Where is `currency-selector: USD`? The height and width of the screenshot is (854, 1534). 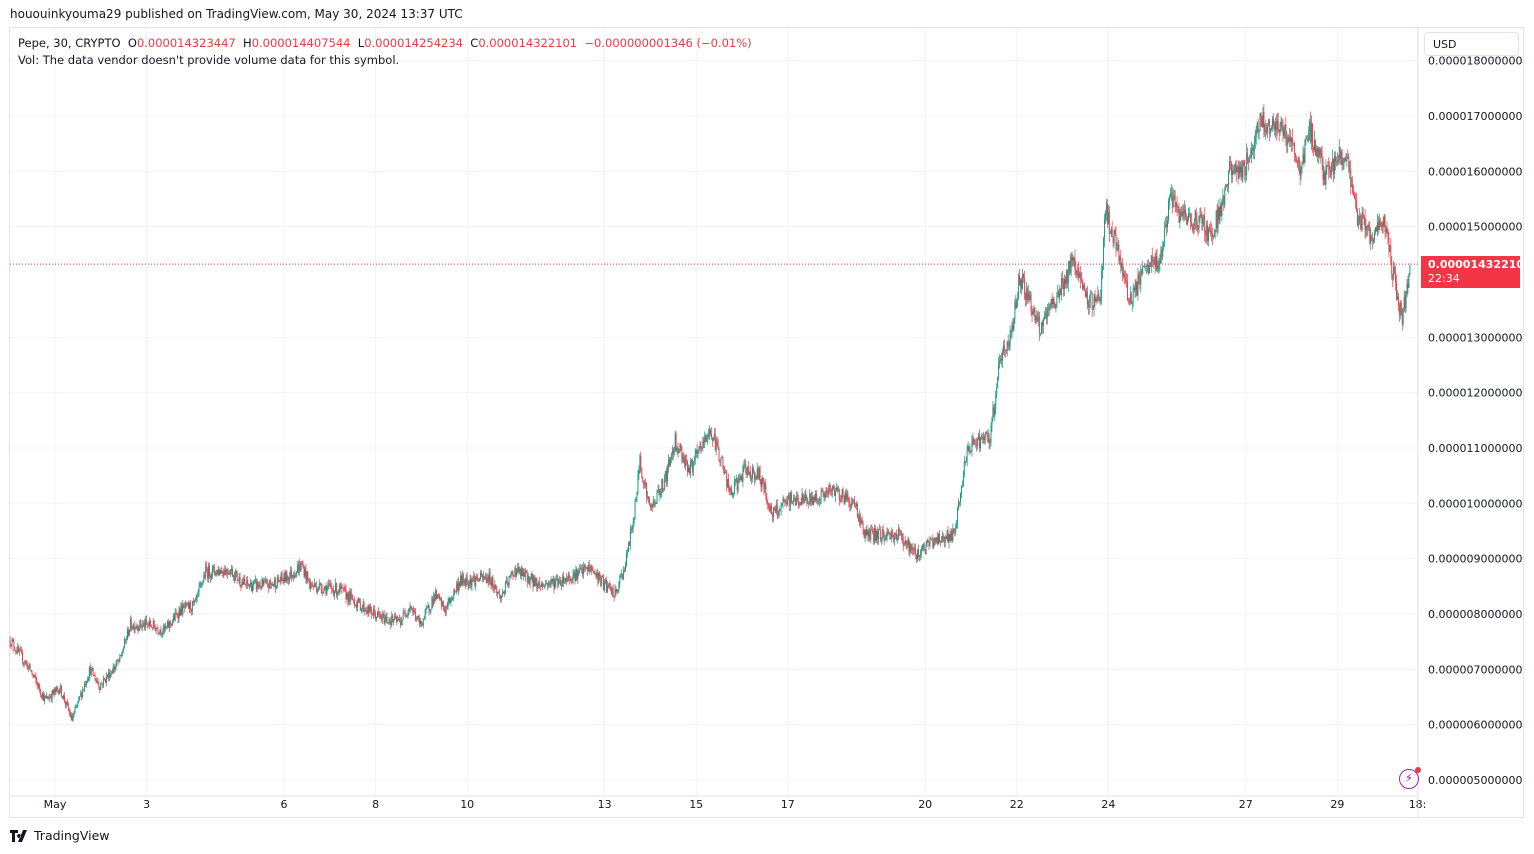 currency-selector: USD is located at coordinates (1471, 44).